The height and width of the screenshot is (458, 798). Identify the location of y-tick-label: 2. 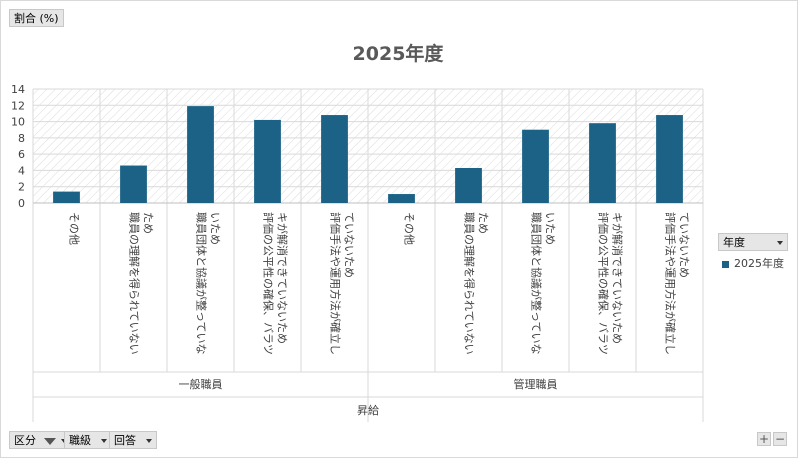
(21, 187).